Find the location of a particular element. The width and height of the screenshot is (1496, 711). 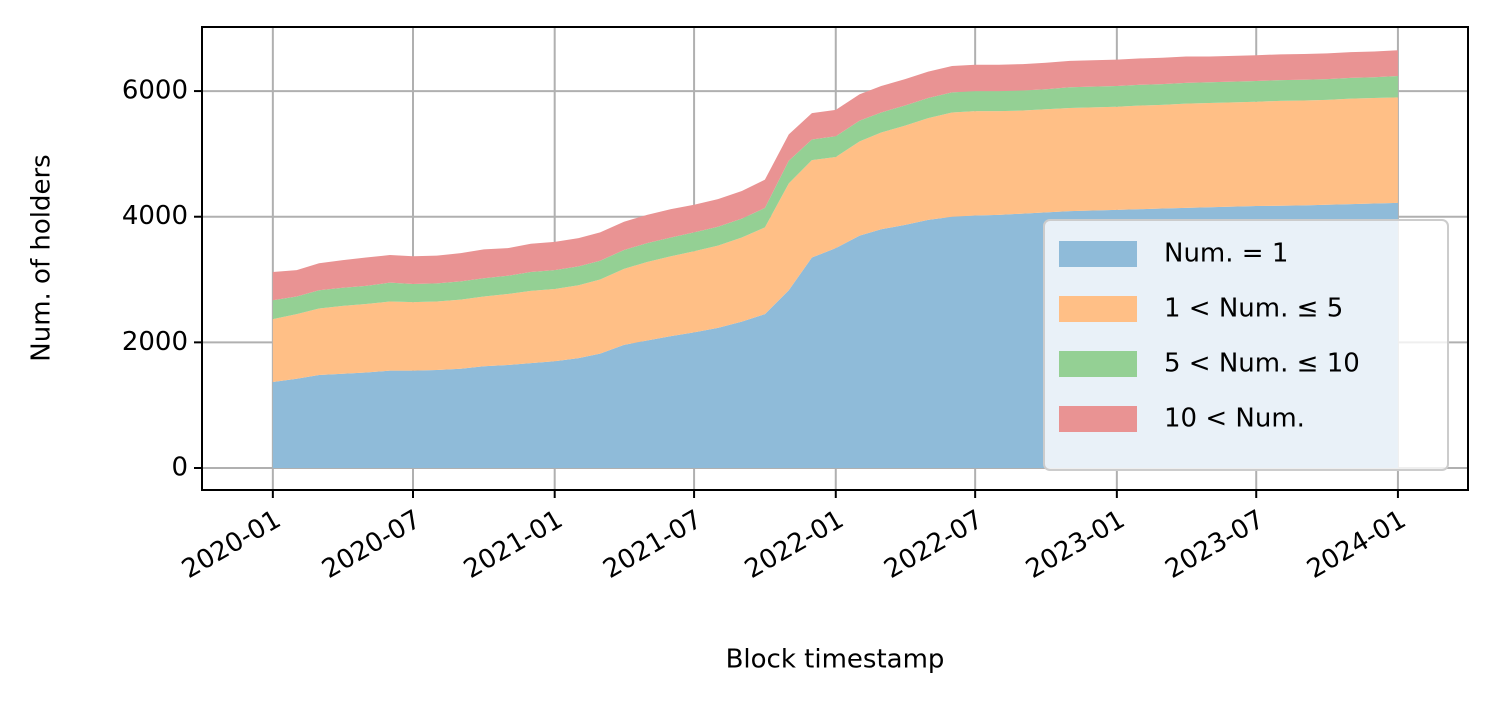

x-axis-label: Block timestamp is located at coordinates (835, 660).